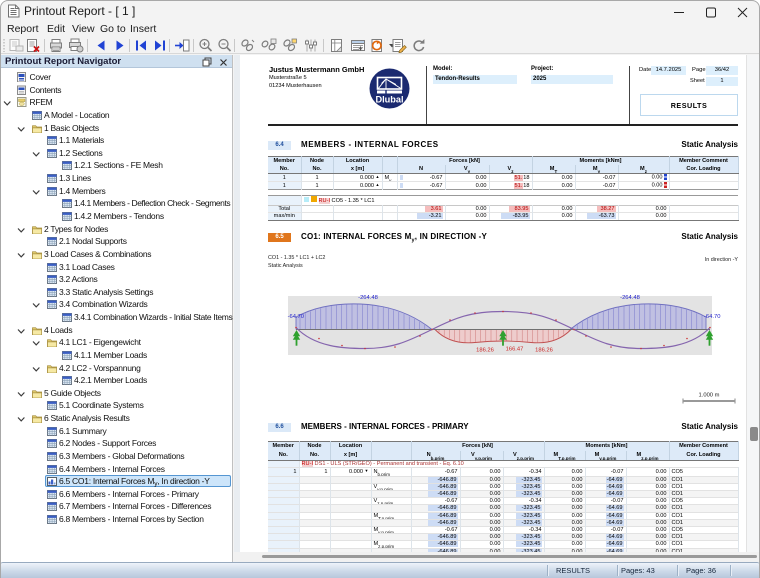  I want to click on svg-text: Dlubal, so click(389, 100).